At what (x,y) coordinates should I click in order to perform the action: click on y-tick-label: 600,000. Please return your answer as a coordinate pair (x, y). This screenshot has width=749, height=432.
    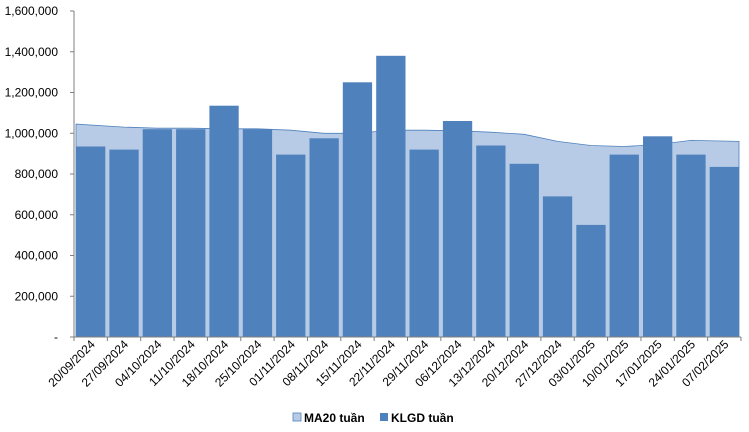
    Looking at the image, I should click on (37, 215).